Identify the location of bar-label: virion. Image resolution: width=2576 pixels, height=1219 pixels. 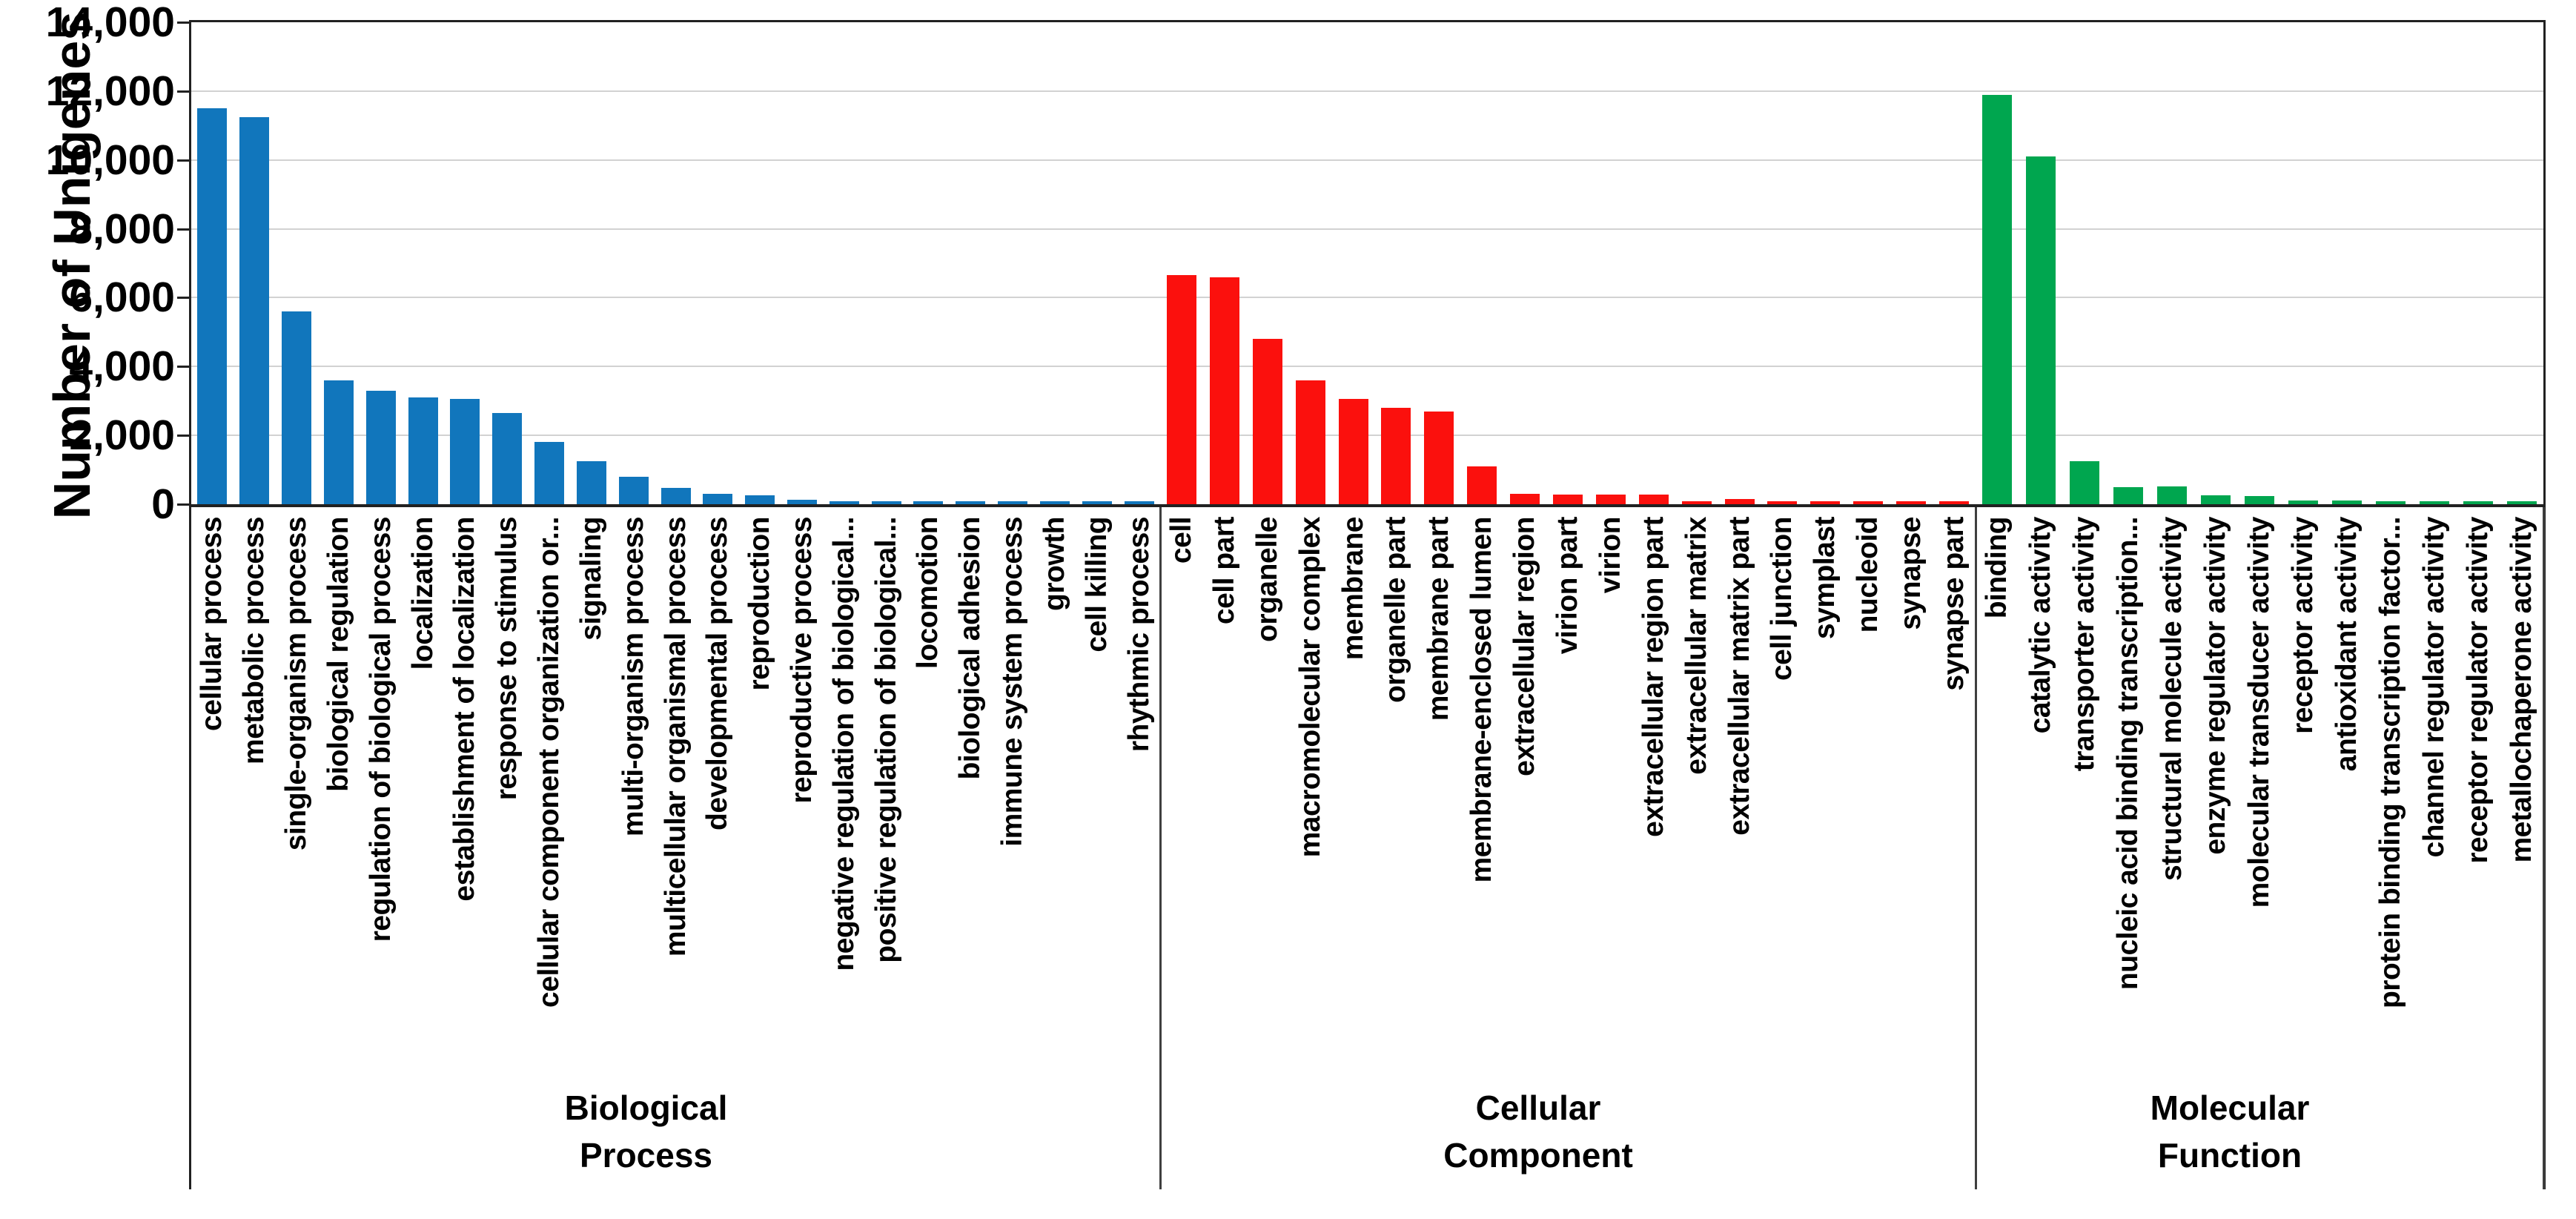
(1610, 555).